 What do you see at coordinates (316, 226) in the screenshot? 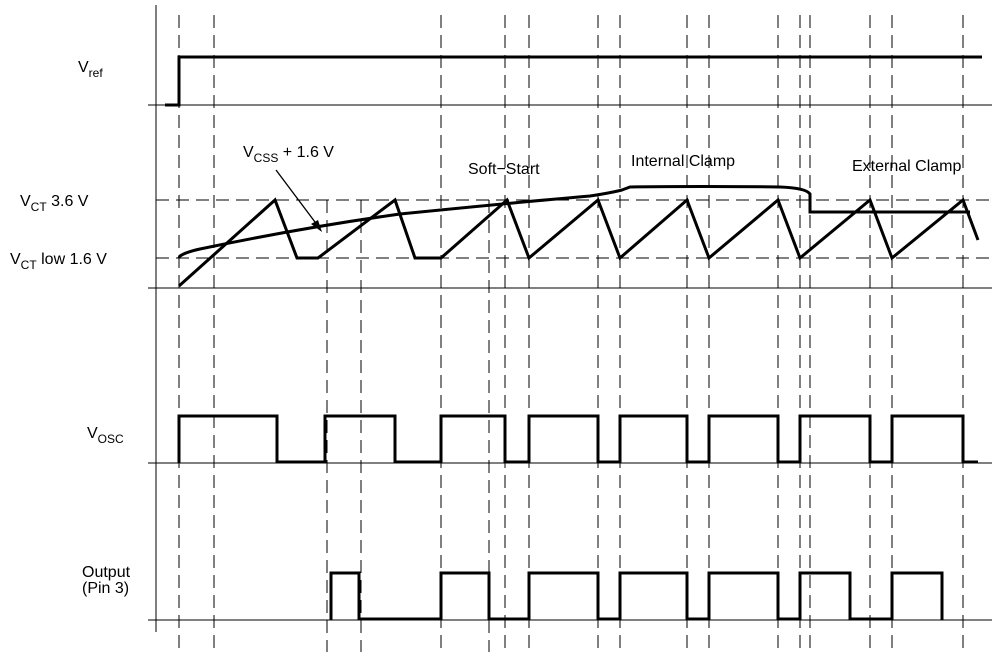
I see `vcss-pointer-arrowhead` at bounding box center [316, 226].